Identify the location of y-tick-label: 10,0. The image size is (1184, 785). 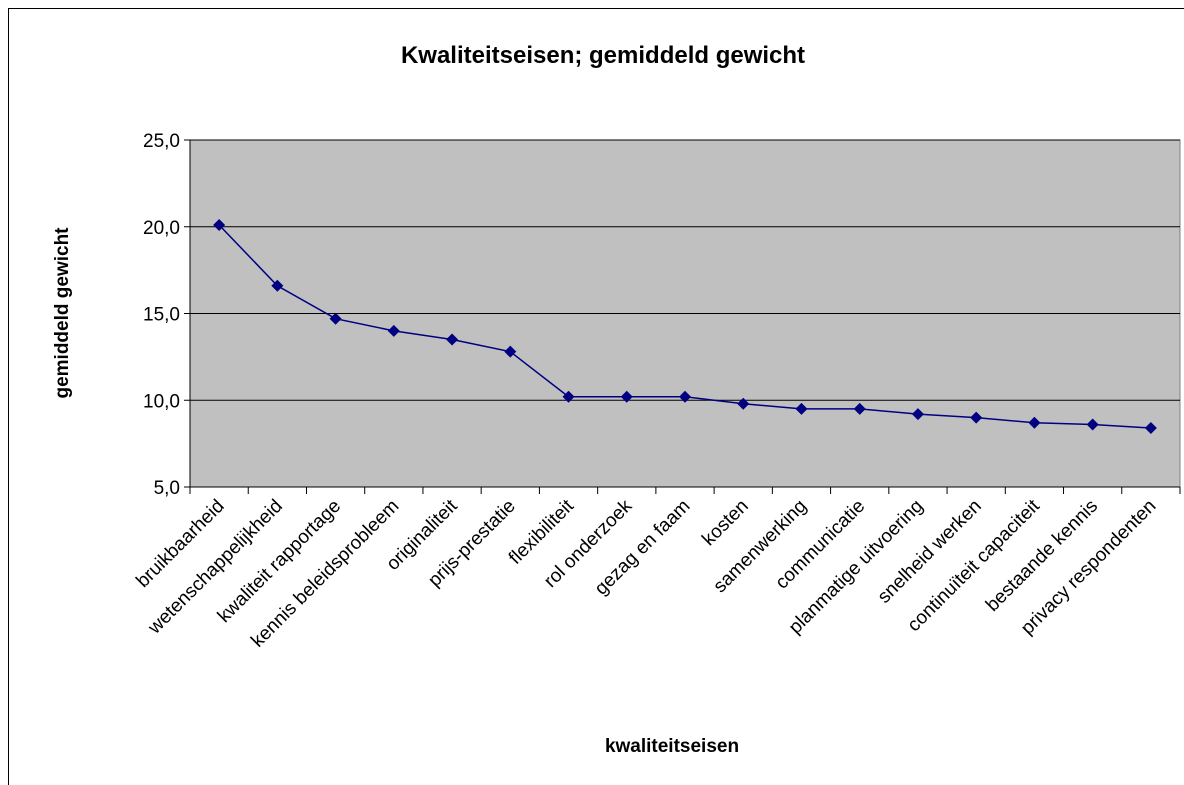
(161, 401).